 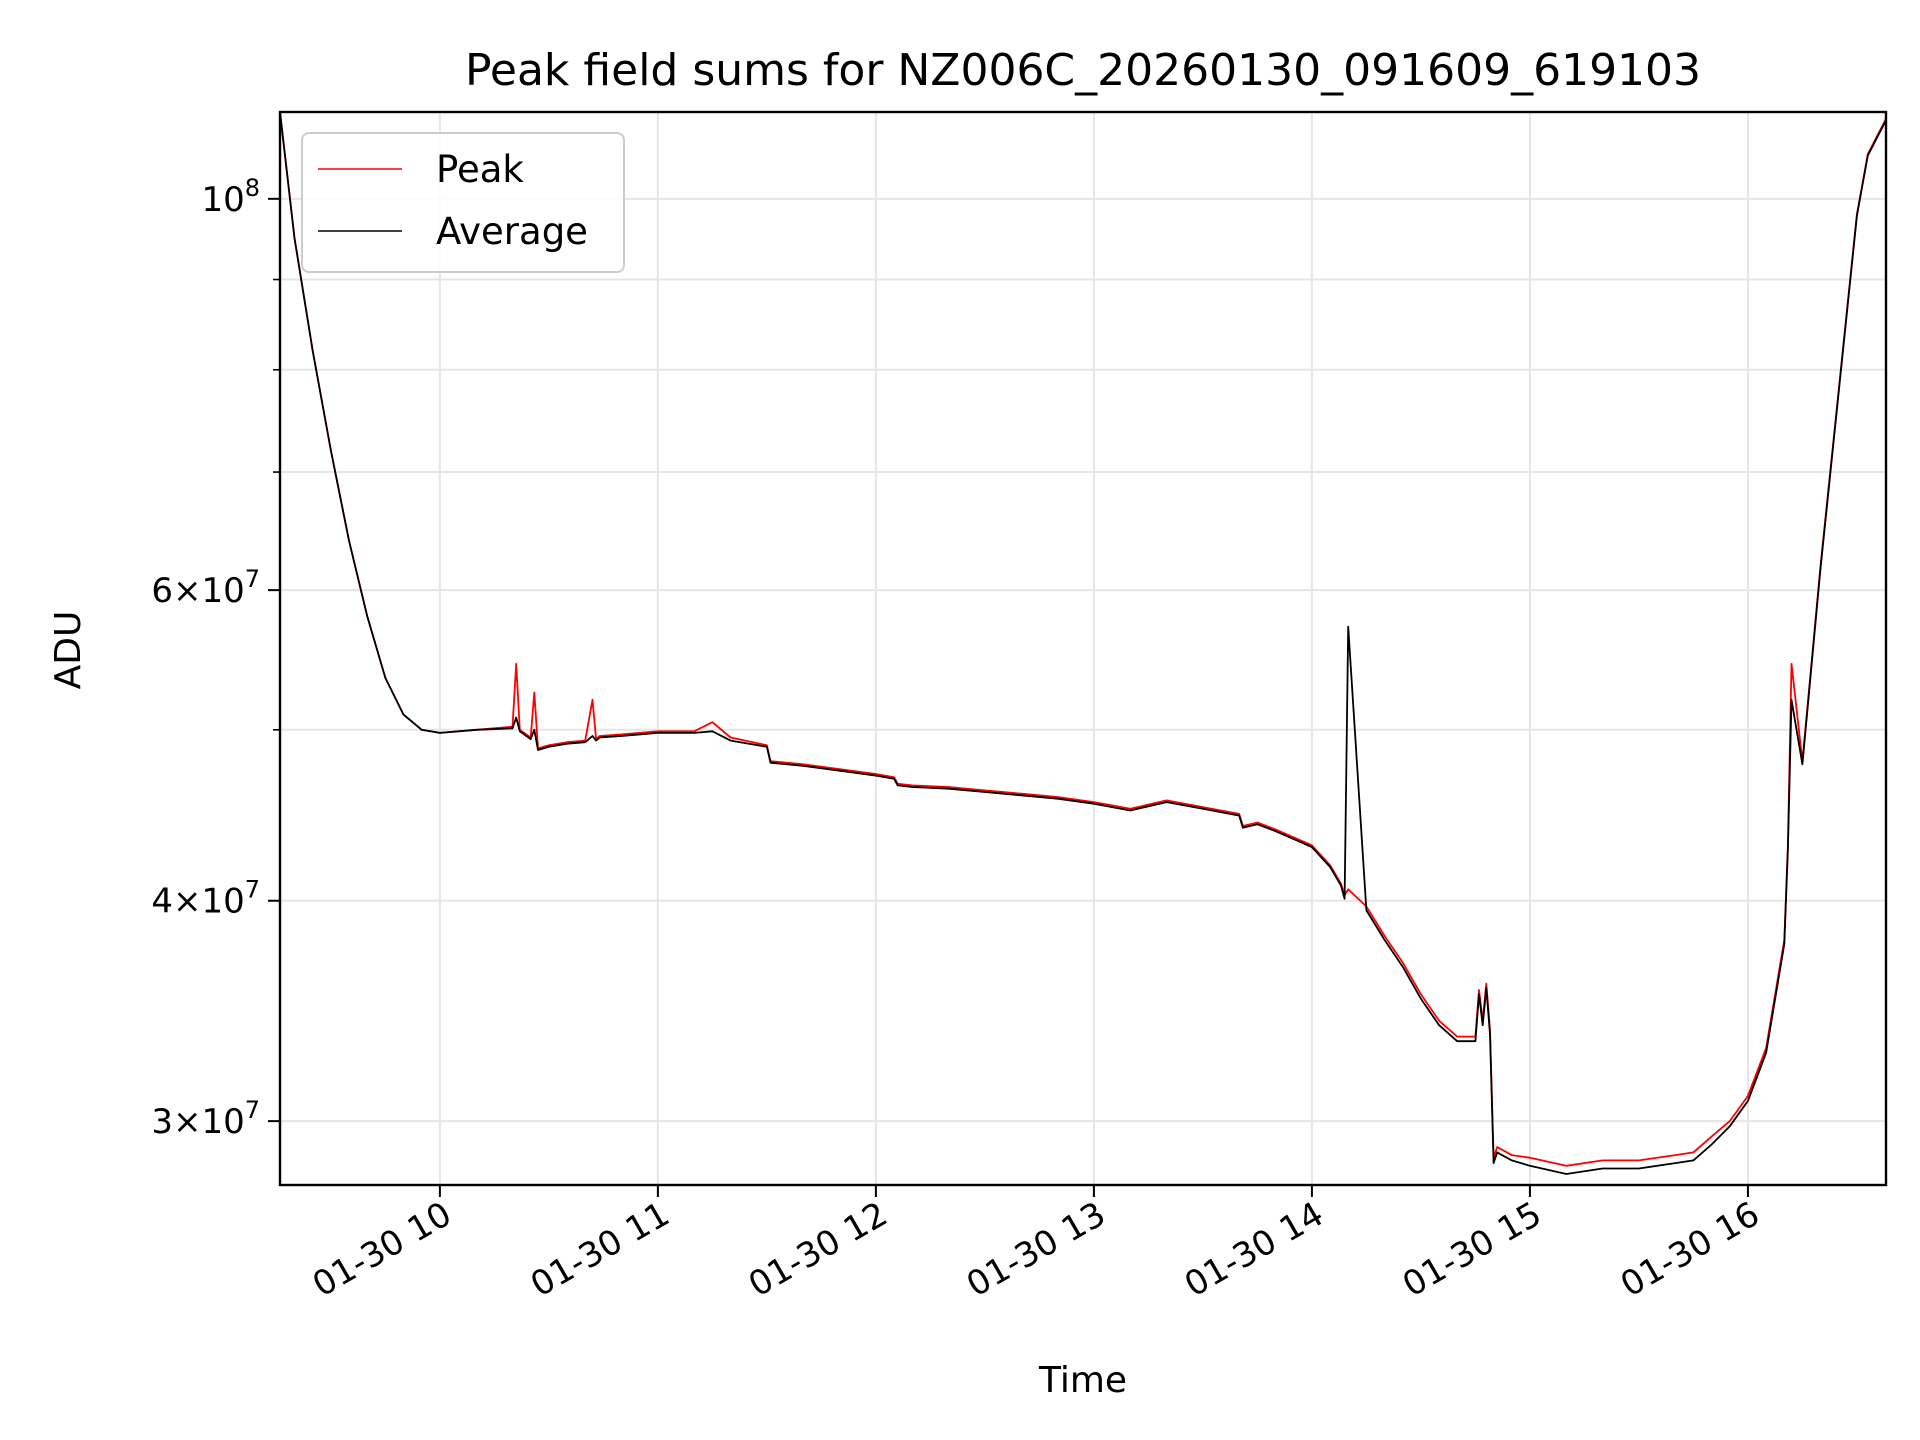 I want to click on legend-label-average: Average, so click(x=512, y=231).